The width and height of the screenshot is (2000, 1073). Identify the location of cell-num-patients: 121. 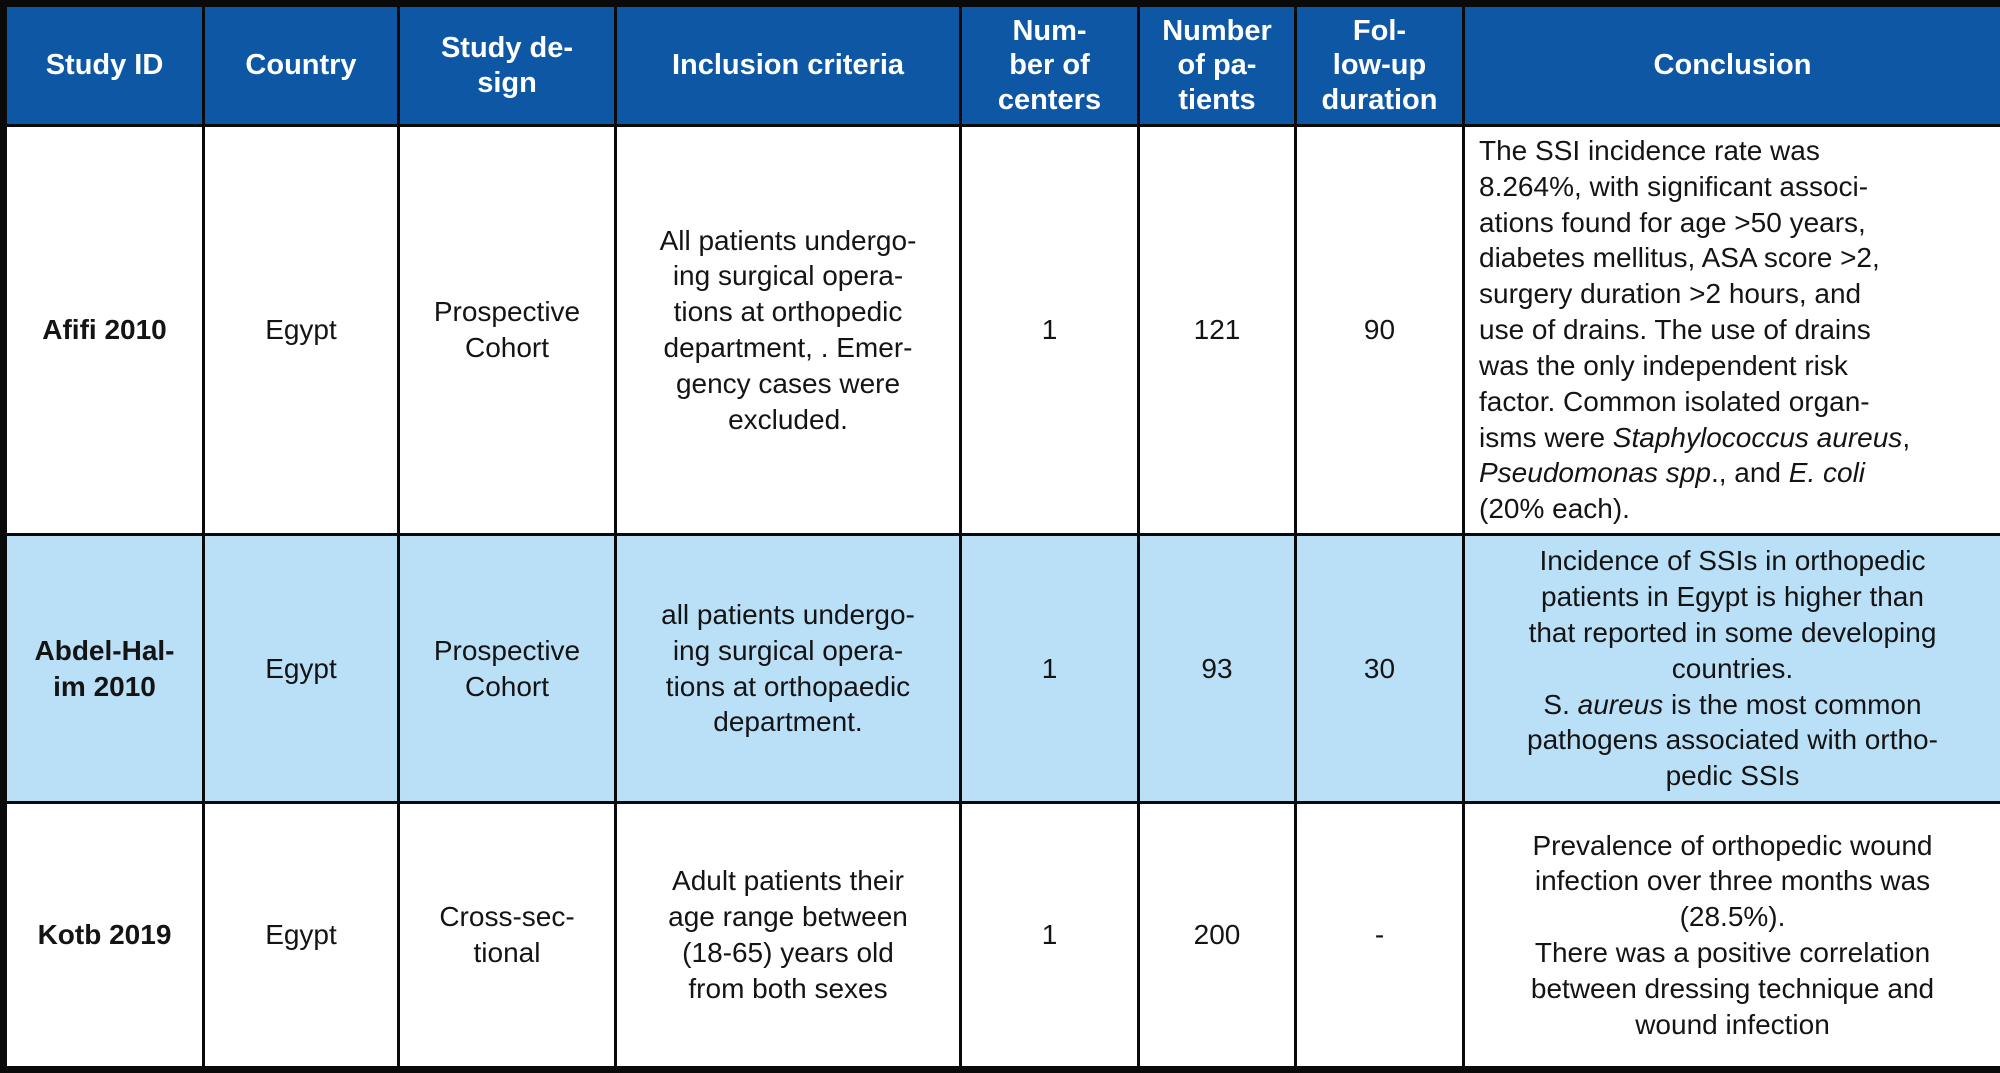
(1217, 330).